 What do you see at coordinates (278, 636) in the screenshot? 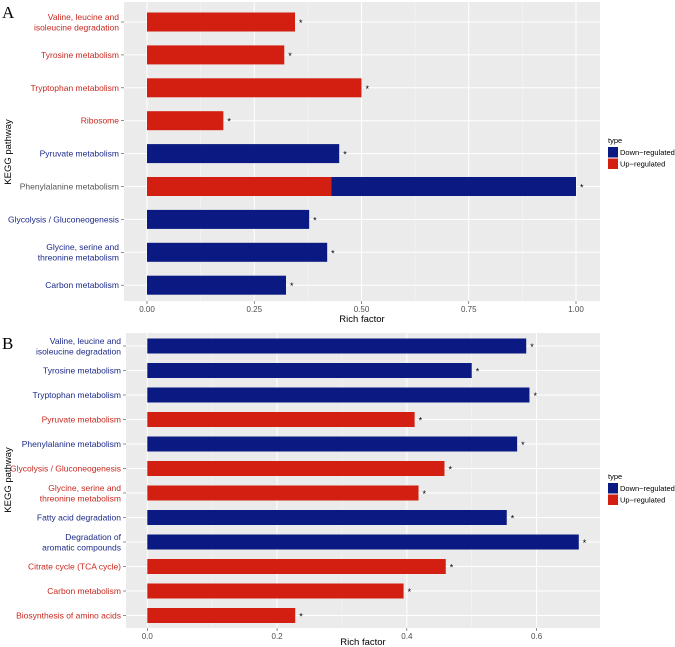
I see `x-tick-label: 0.2` at bounding box center [278, 636].